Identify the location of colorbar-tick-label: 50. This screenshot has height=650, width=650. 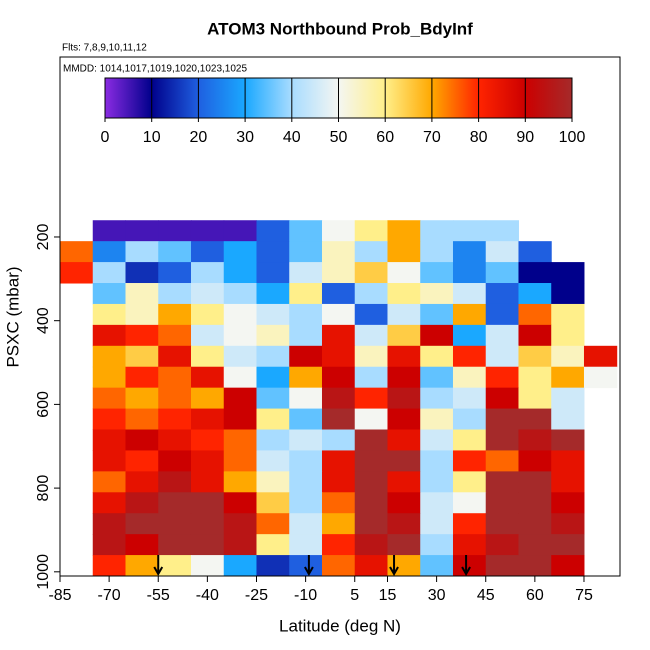
(339, 137).